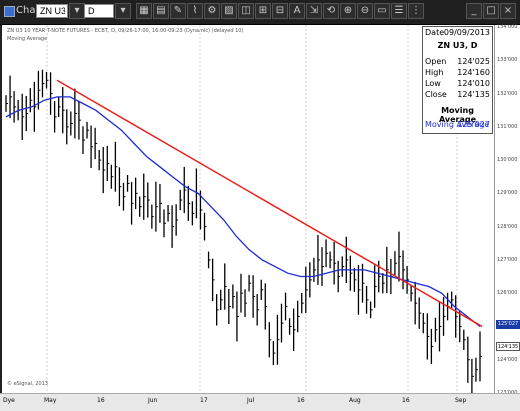 The image size is (520, 411). Describe the element at coordinates (507, 60) in the screenshot. I see `price-axis-tick: 133'000` at that location.